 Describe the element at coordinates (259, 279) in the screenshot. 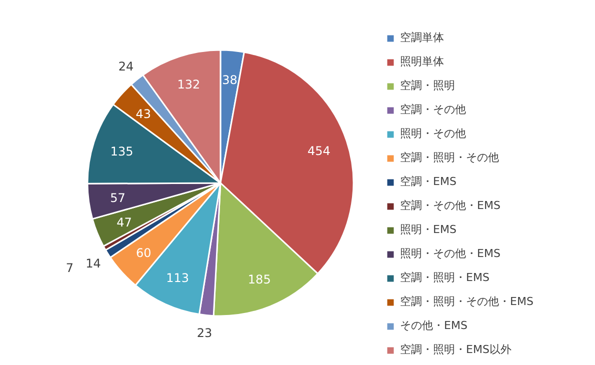

I see `data-label: 185` at that location.